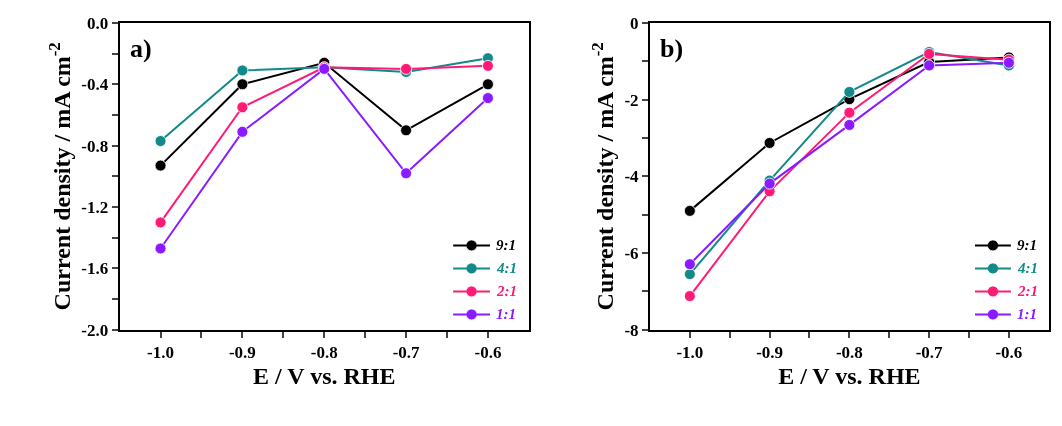 The image size is (1062, 426). I want to click on y-tick-label: 0.0, so click(97, 23).